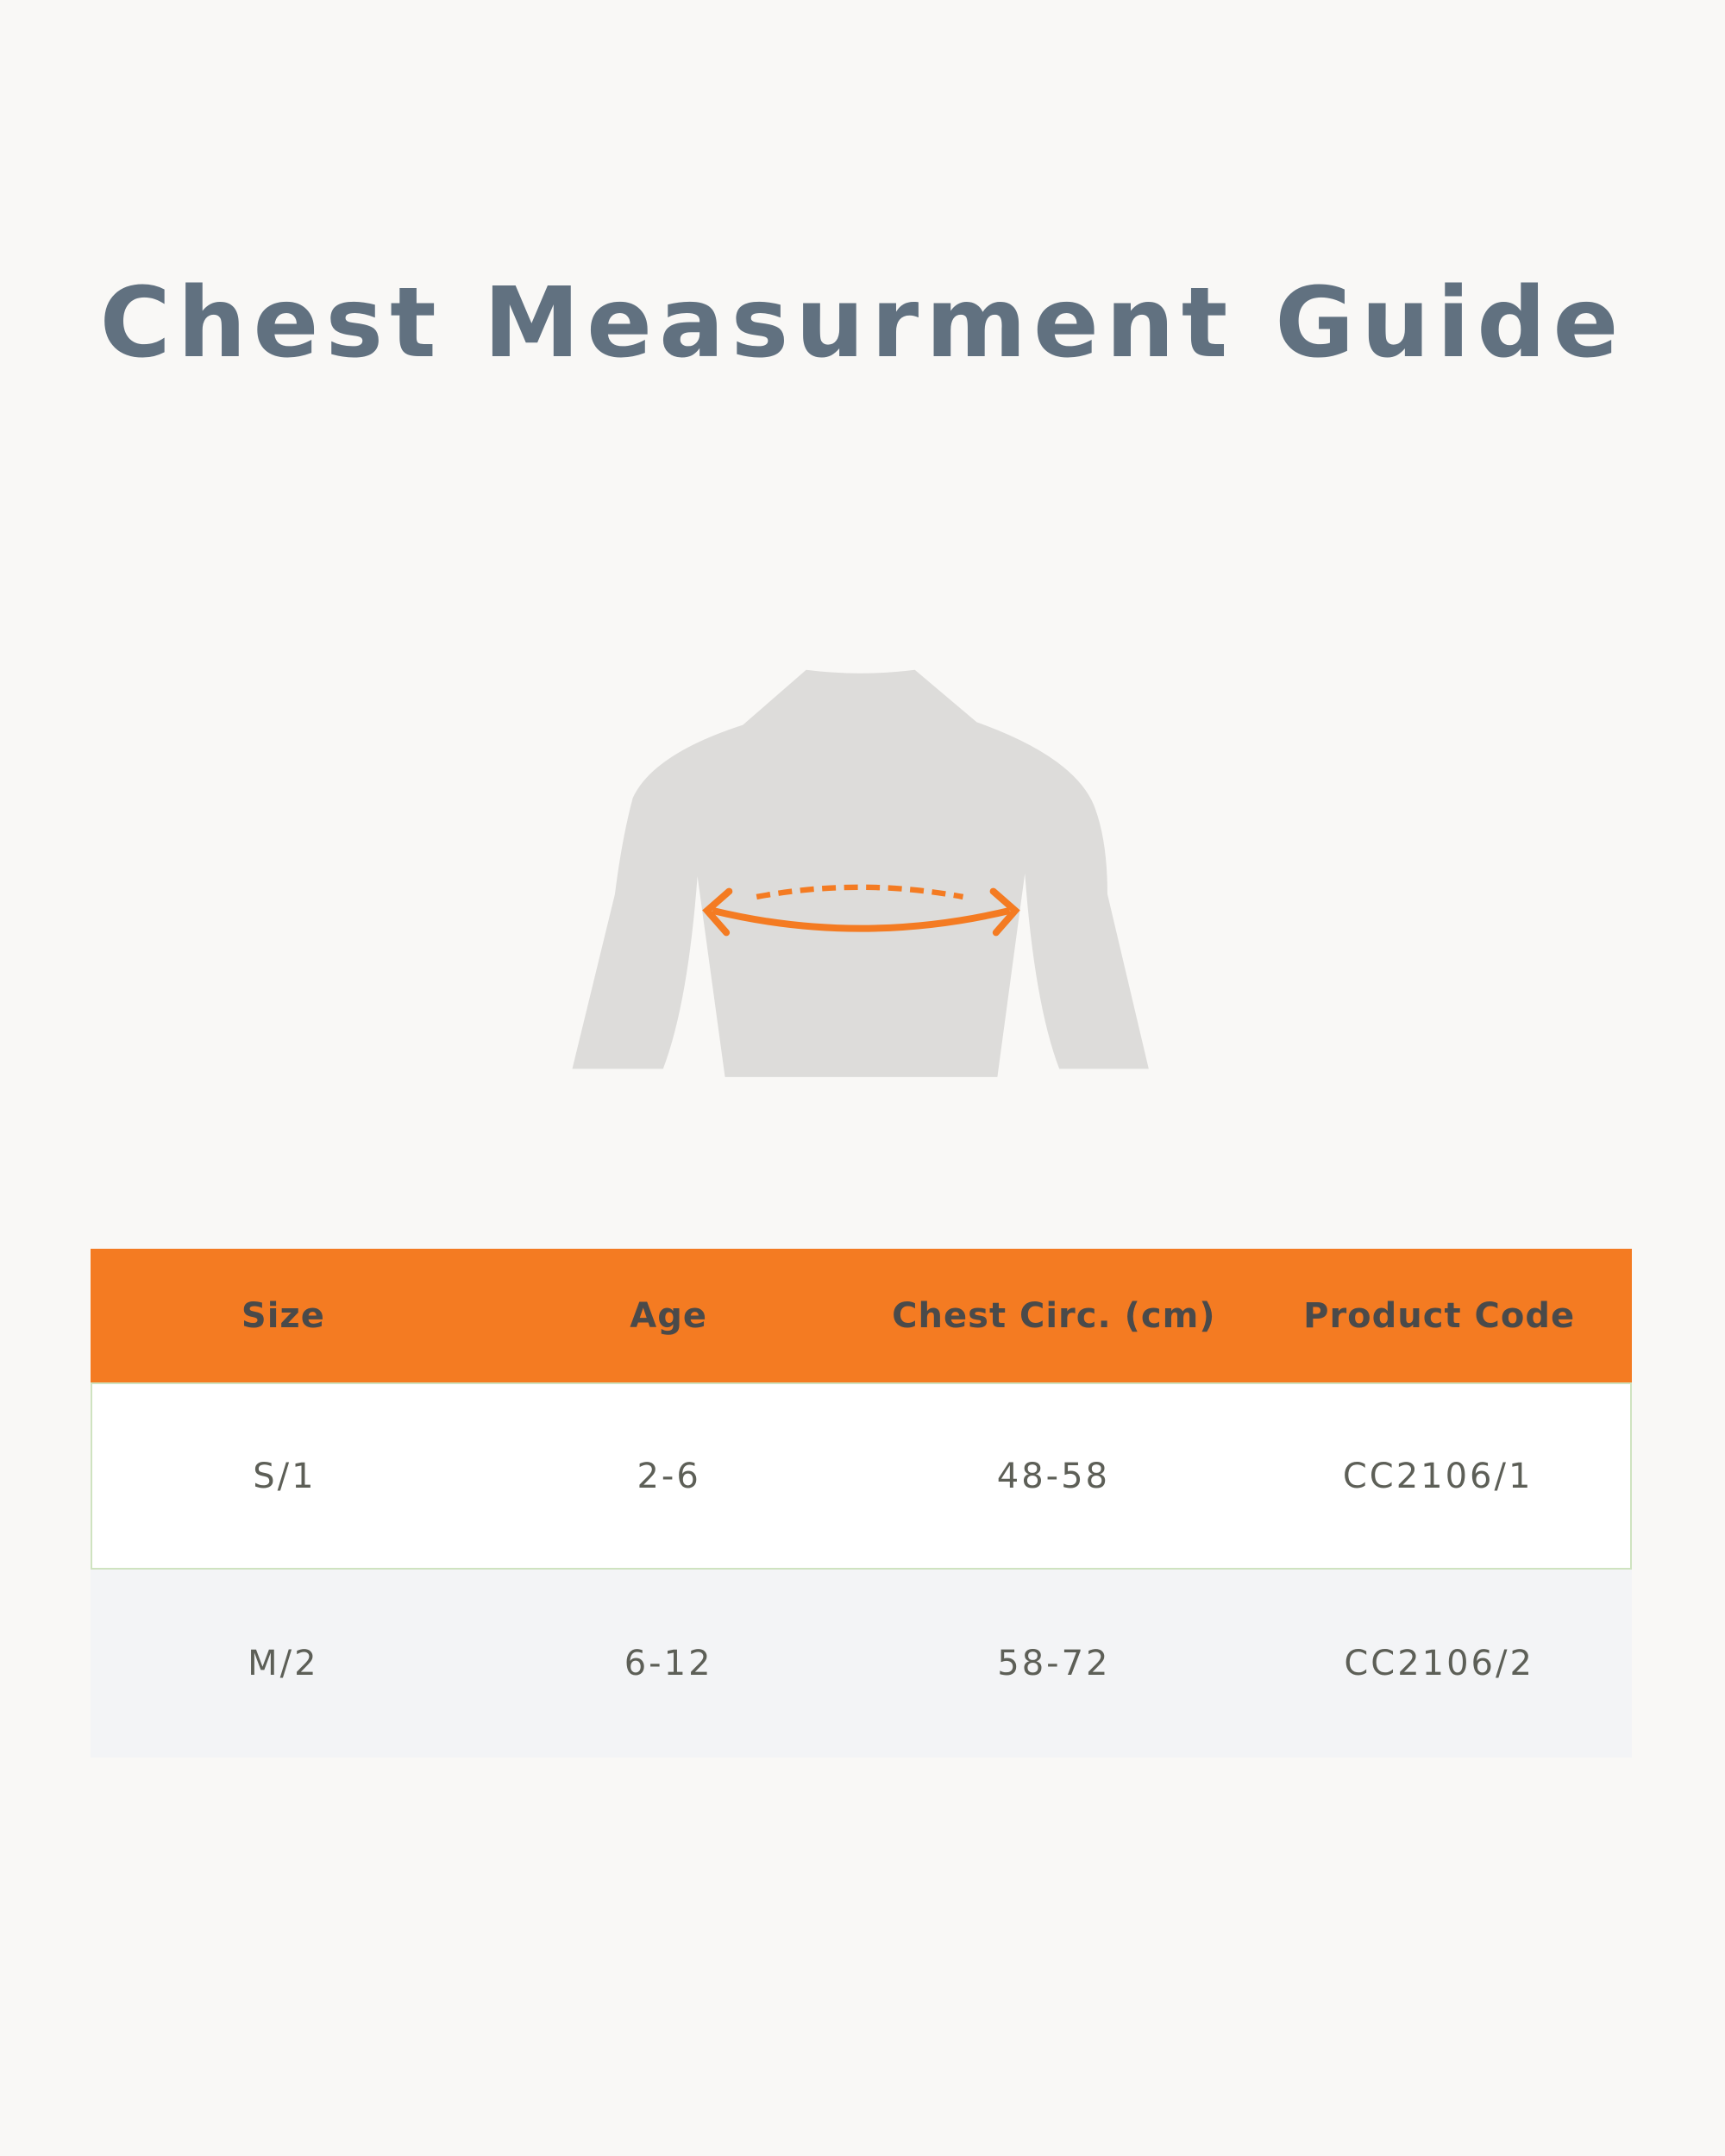  I want to click on measure-dashed, so click(860, 892).